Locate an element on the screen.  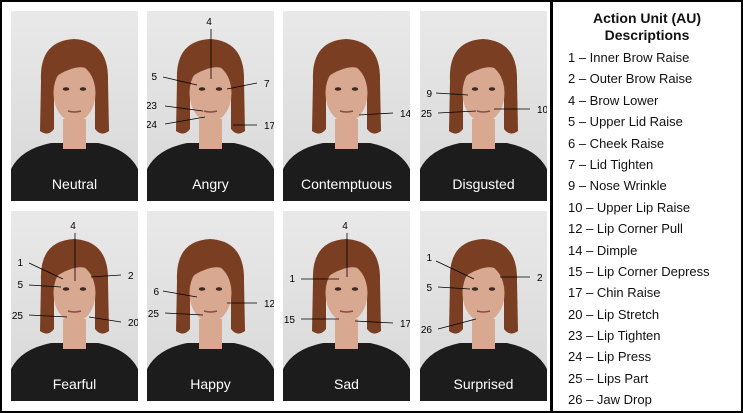
legend-item: 17 – Chin Raise is located at coordinates (614, 293).